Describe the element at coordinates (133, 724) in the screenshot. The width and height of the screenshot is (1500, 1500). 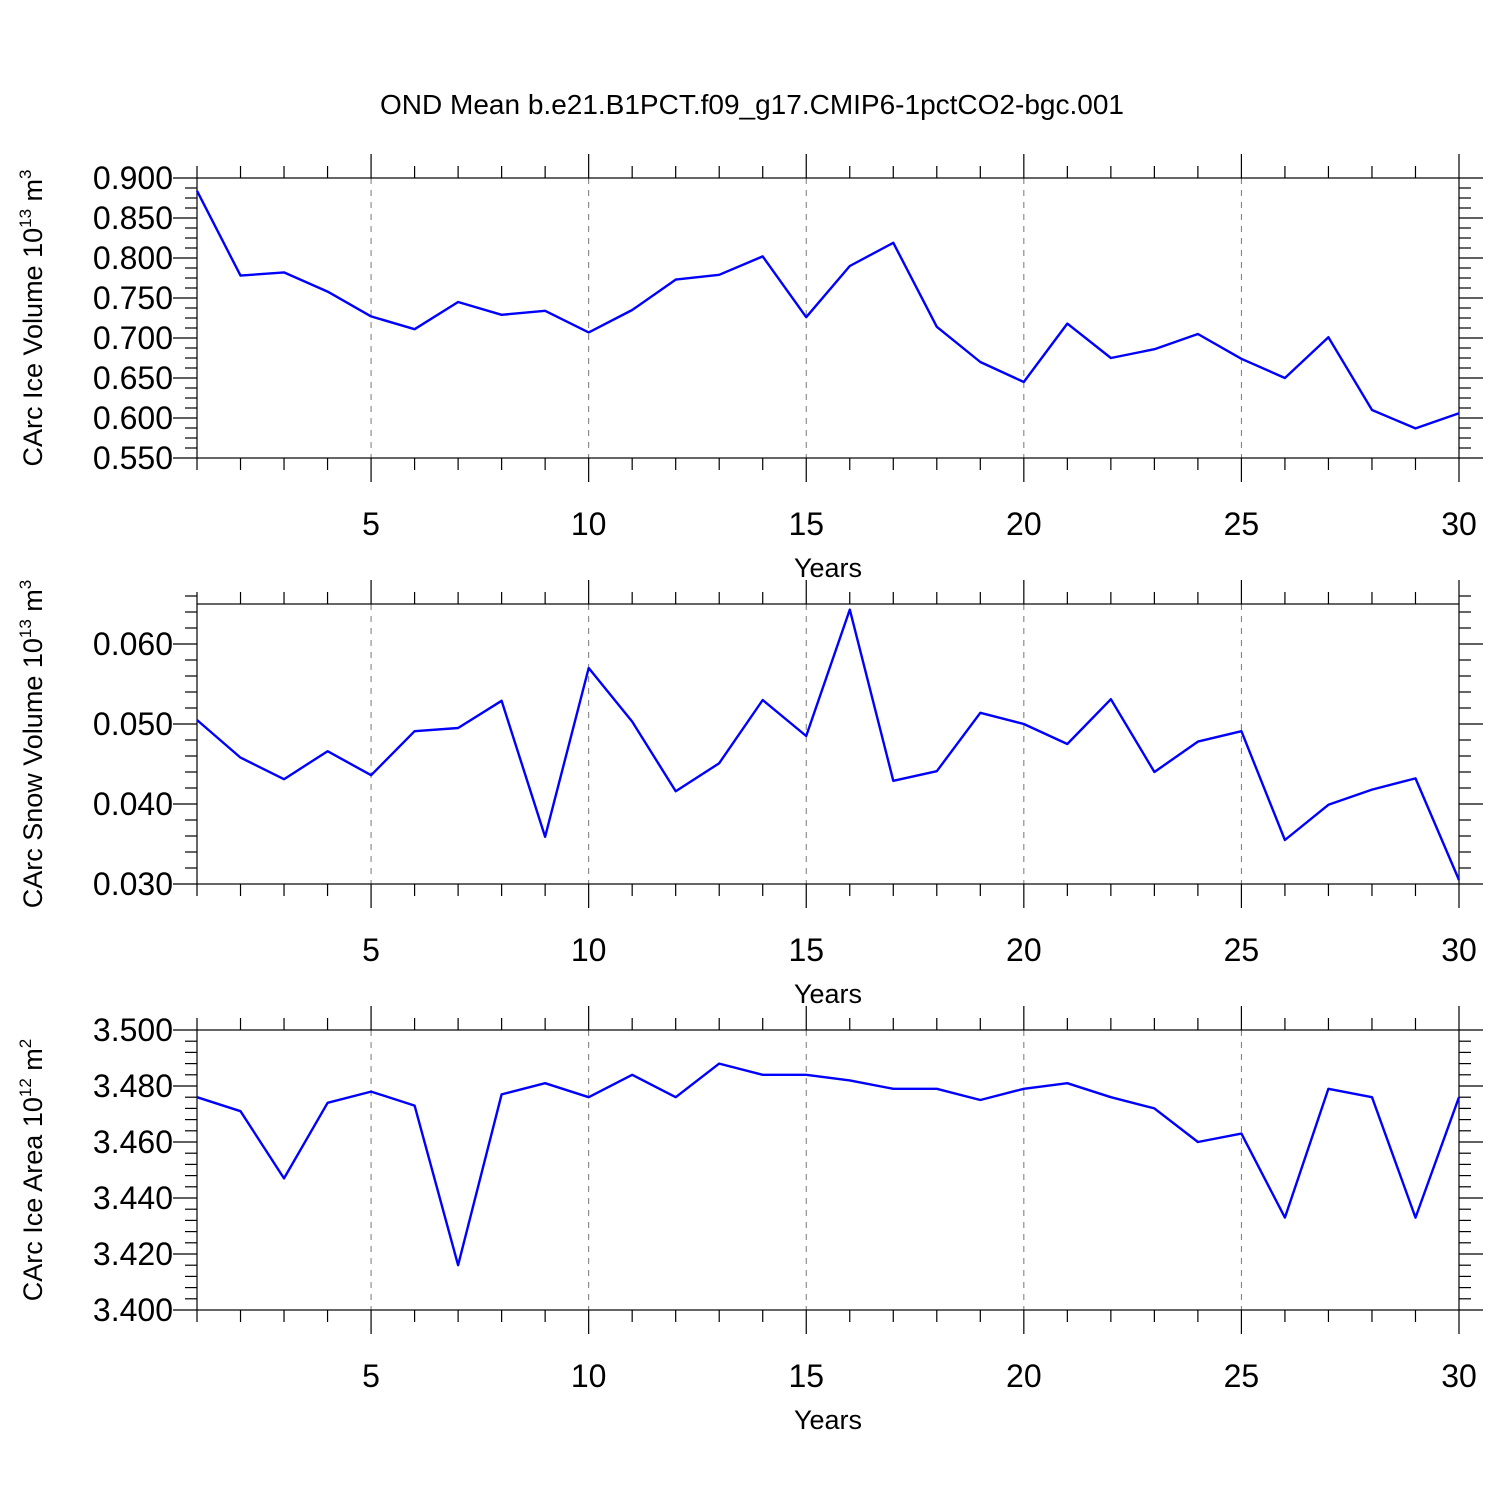
I see `y-tick-label: 0.050` at that location.